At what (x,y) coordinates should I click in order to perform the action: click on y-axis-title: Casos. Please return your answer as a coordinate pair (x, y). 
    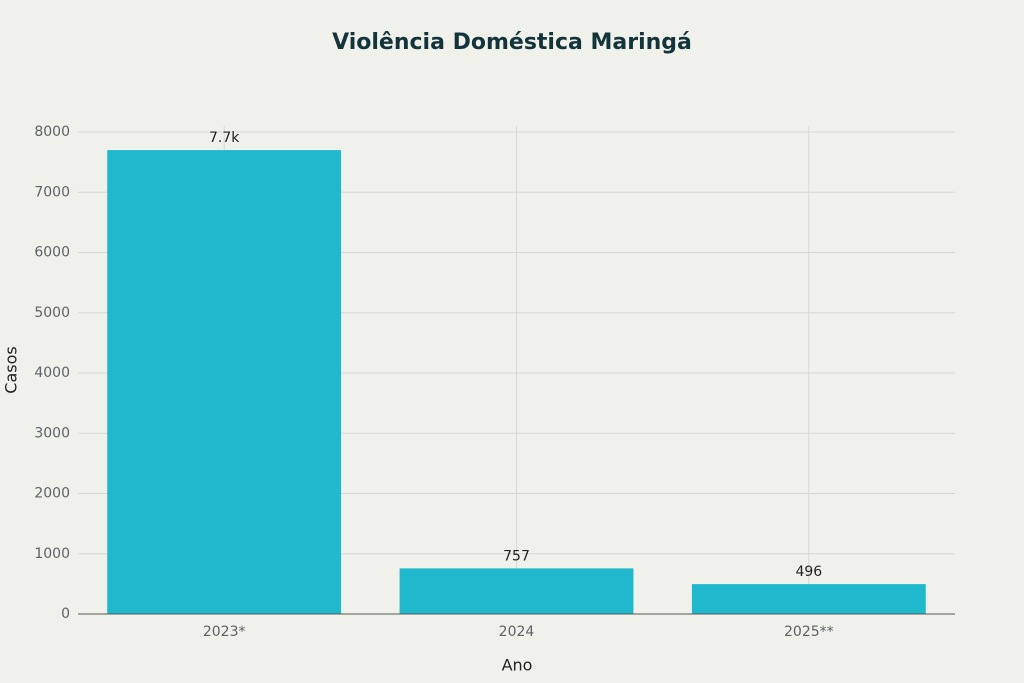
    Looking at the image, I should click on (11, 369).